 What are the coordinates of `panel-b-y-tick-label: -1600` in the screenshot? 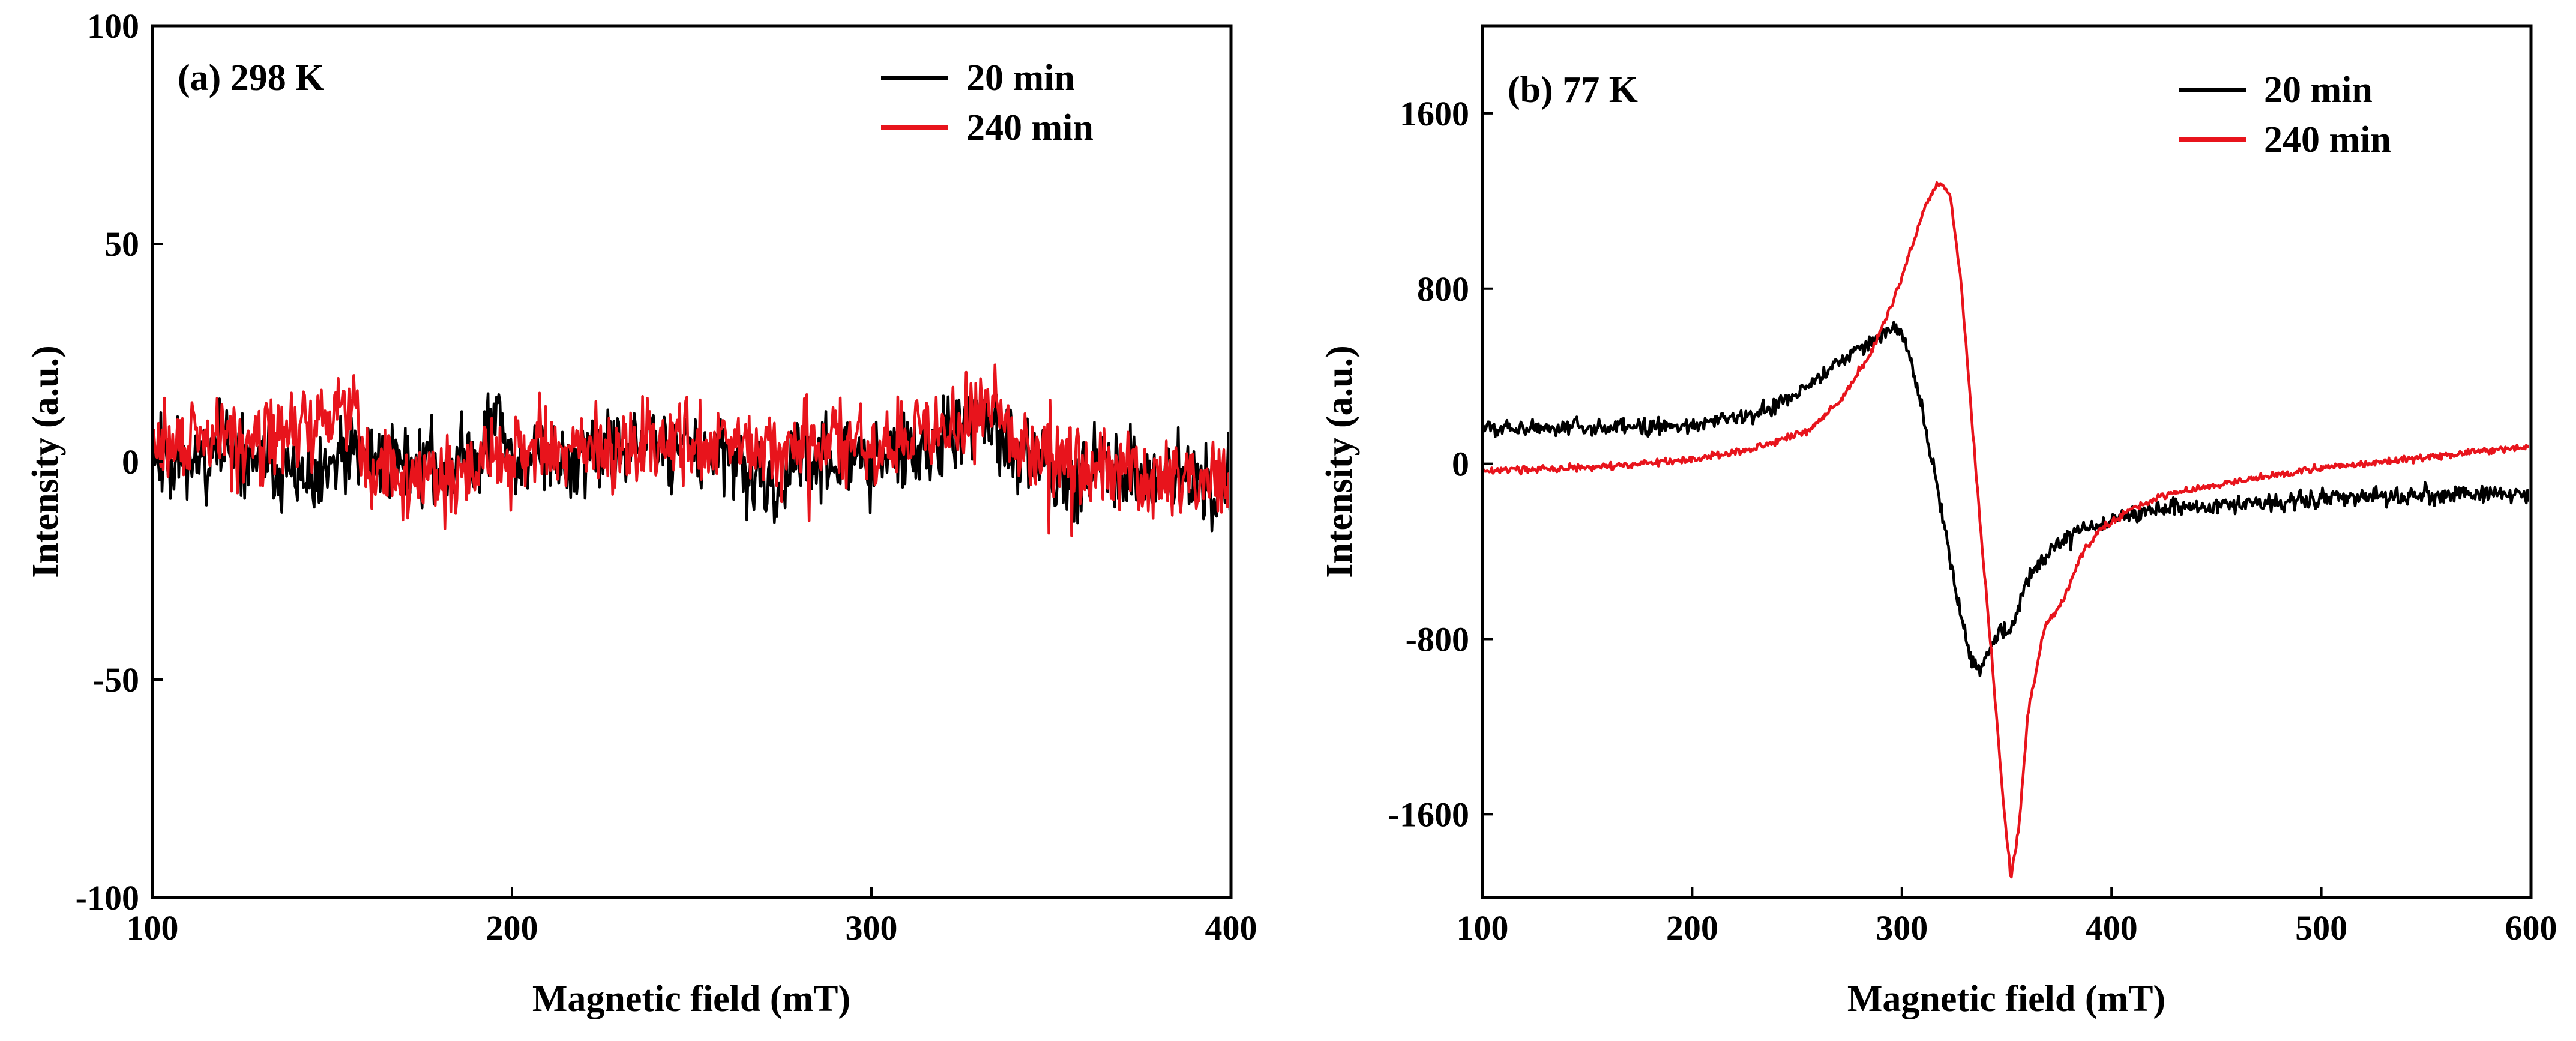 It's located at (1428, 814).